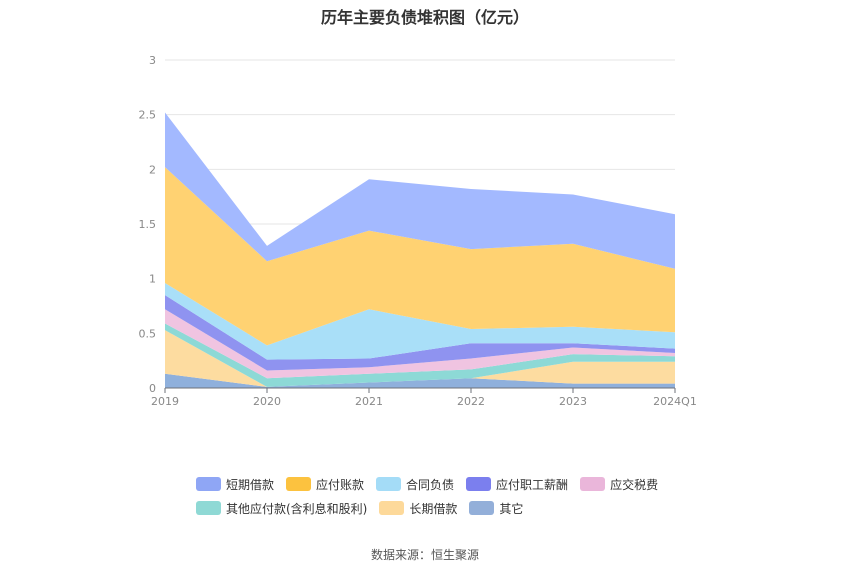  What do you see at coordinates (148, 333) in the screenshot?
I see `y-tick-label: 0.5` at bounding box center [148, 333].